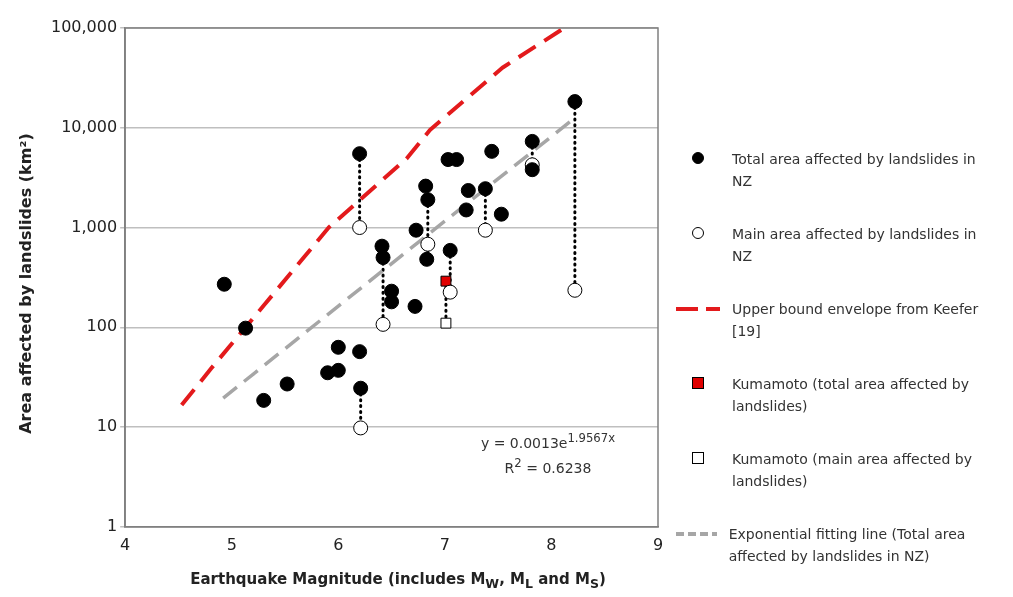  Describe the element at coordinates (548, 466) in the screenshot. I see `annotation: R$^{2}$ = 0.6238` at that location.